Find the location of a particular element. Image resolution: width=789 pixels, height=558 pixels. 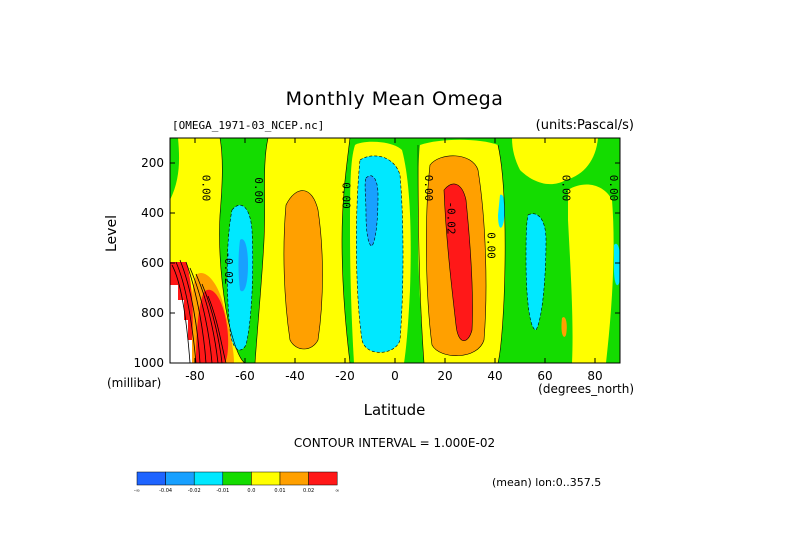

x-tick-label: -60 is located at coordinates (245, 376).